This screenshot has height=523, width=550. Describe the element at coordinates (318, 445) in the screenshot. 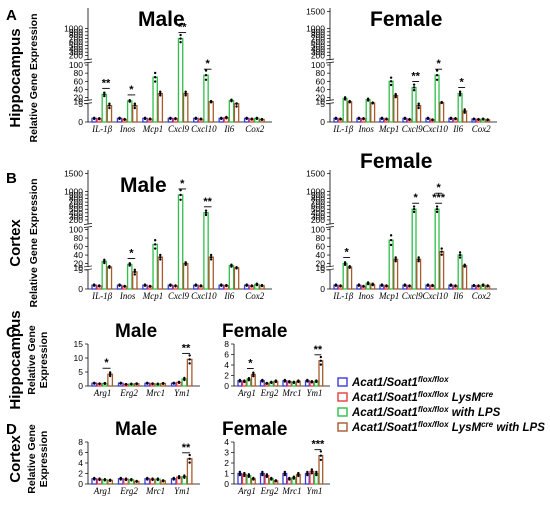

I see `significance-label: ***` at that location.